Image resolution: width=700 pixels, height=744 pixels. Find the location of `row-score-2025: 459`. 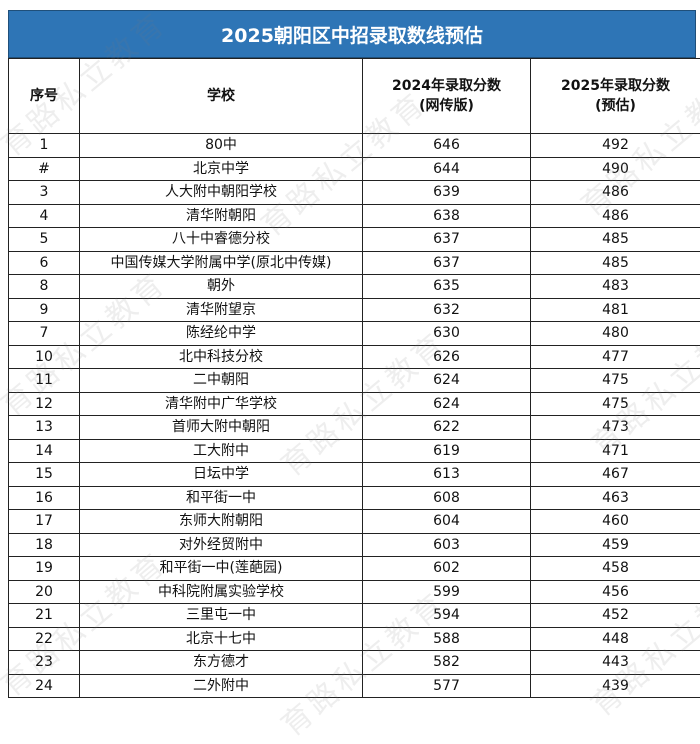

row-score-2025: 459 is located at coordinates (615, 545).